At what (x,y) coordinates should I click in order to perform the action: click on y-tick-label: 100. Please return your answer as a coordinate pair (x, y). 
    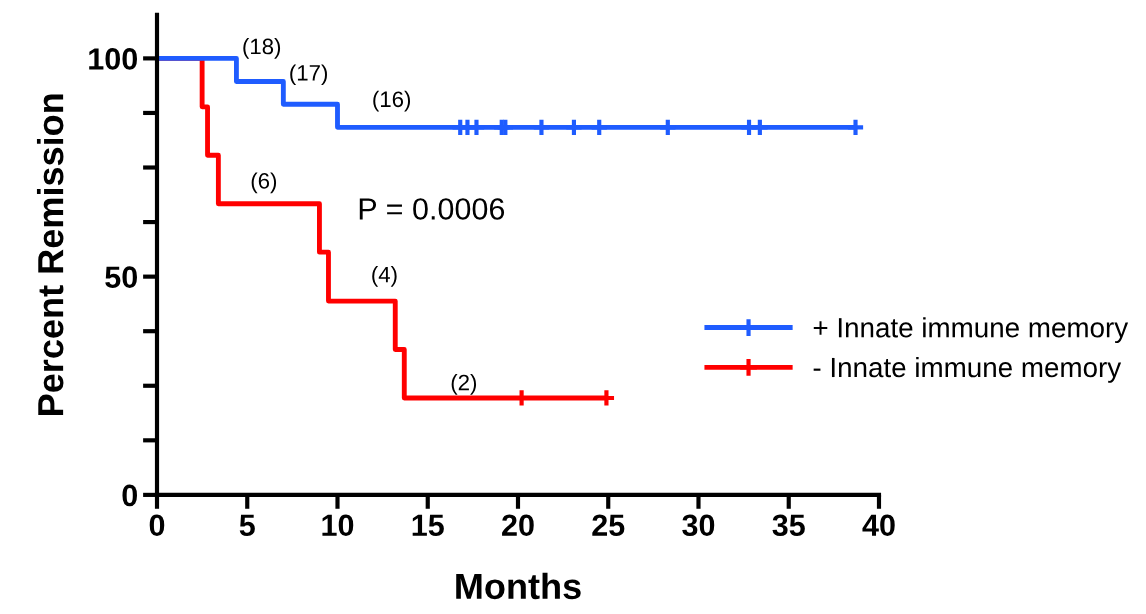
    Looking at the image, I should click on (113, 59).